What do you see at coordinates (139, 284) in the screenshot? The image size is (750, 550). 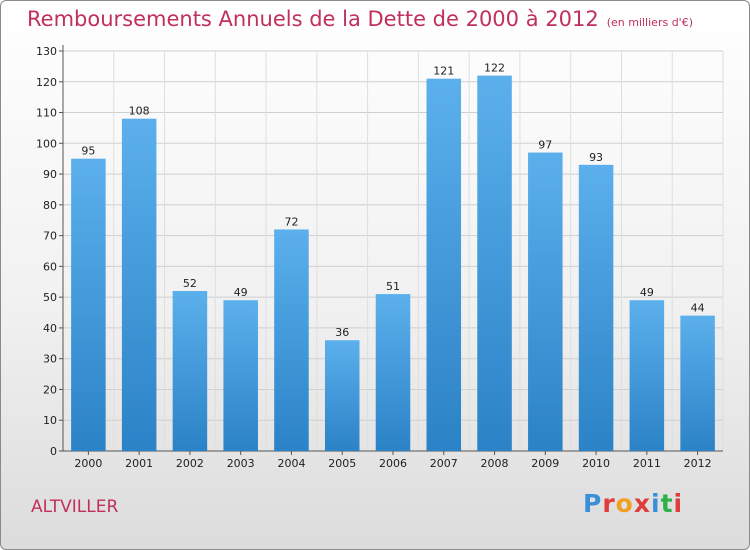 I see `bar-2001` at bounding box center [139, 284].